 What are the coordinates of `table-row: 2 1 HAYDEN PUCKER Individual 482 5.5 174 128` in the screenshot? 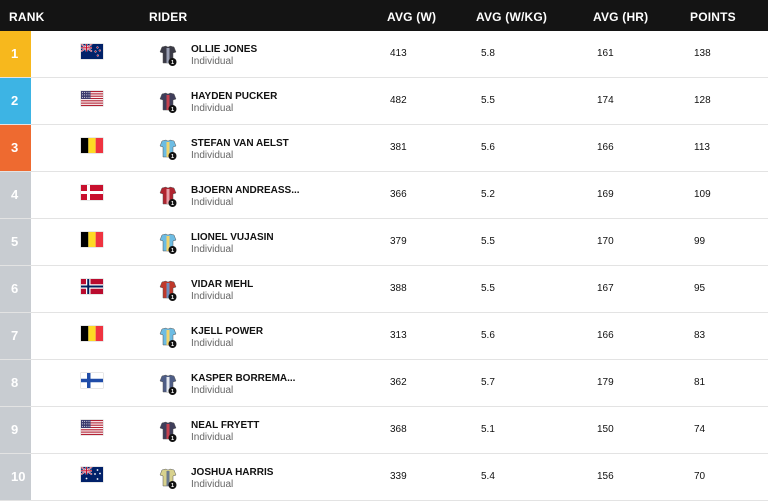 It's located at (384, 101).